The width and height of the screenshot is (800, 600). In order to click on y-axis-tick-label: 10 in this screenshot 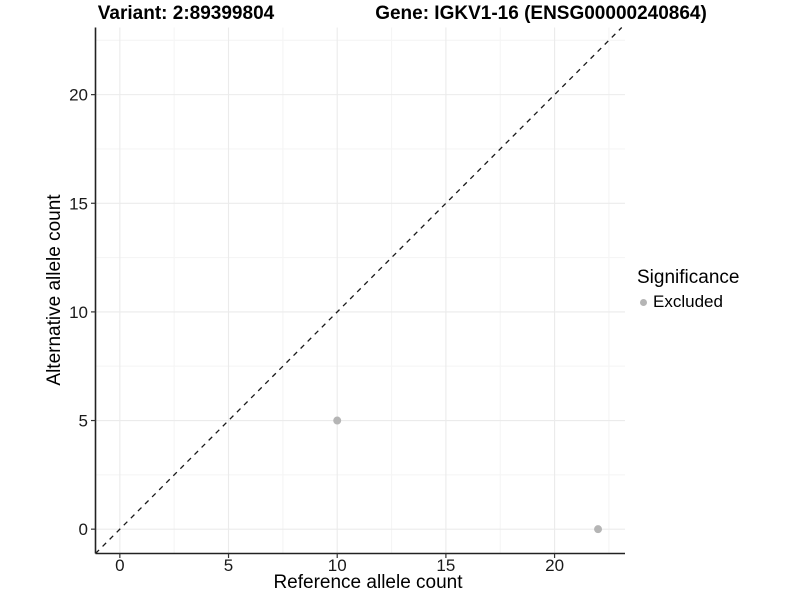, I will do `click(78, 312)`.